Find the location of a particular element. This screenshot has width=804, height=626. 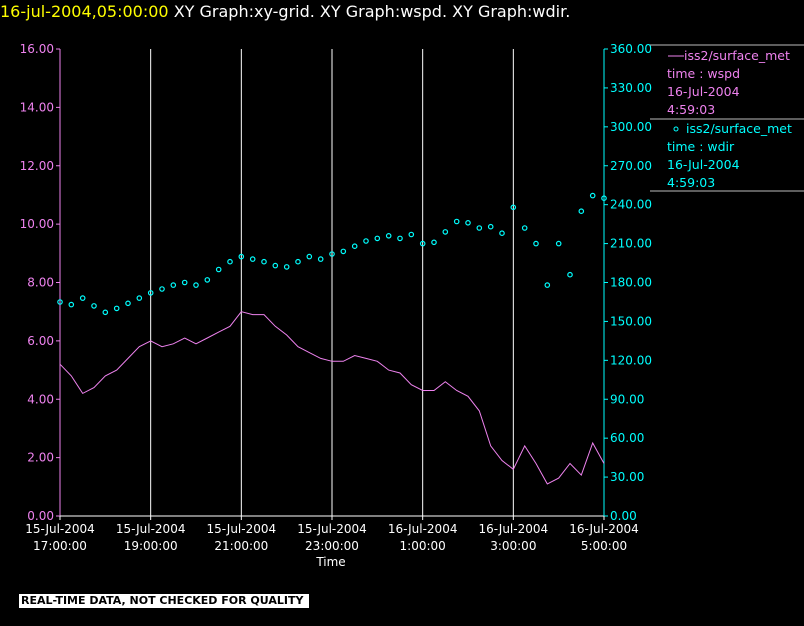

y-left-tick-label: 4.00 is located at coordinates (40, 399).